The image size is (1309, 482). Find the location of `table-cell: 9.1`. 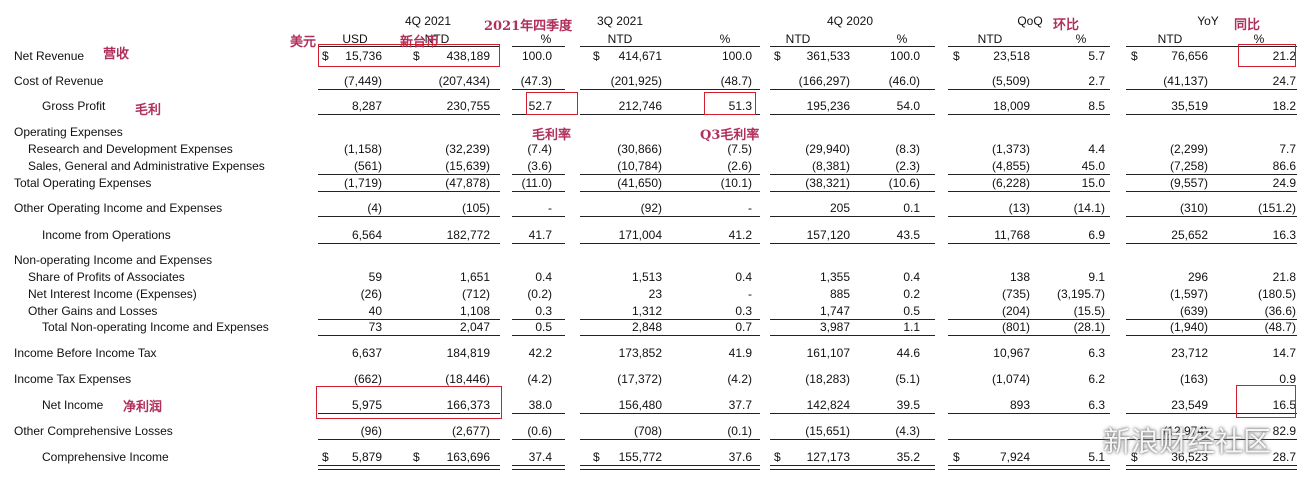

table-cell: 9.1 is located at coordinates (1096, 277).